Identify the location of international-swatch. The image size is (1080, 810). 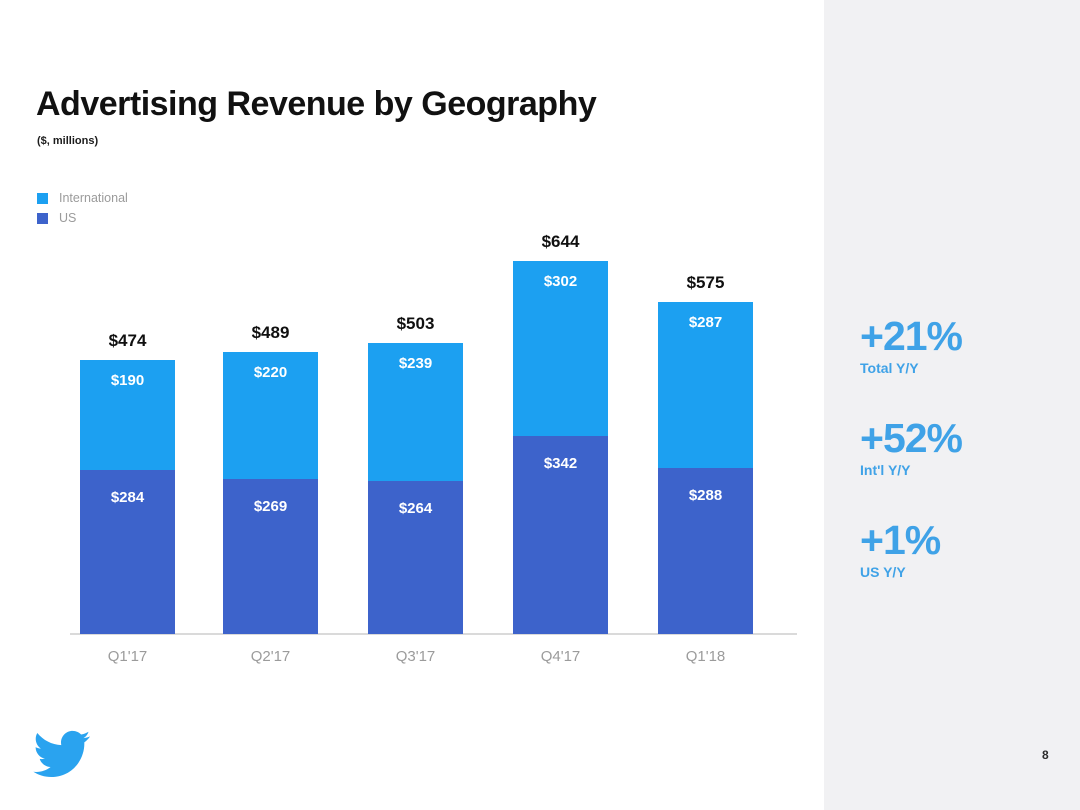
(42, 198).